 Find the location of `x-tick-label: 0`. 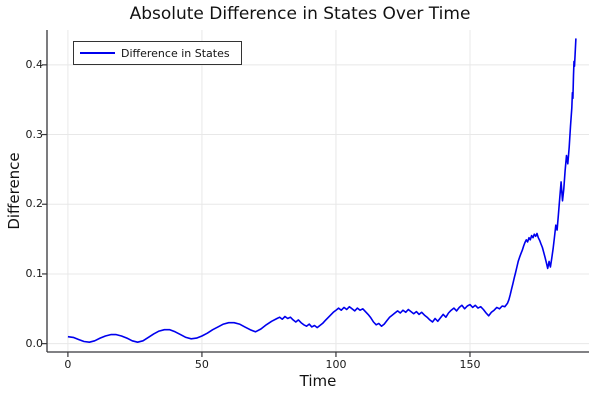

x-tick-label: 0 is located at coordinates (68, 364).